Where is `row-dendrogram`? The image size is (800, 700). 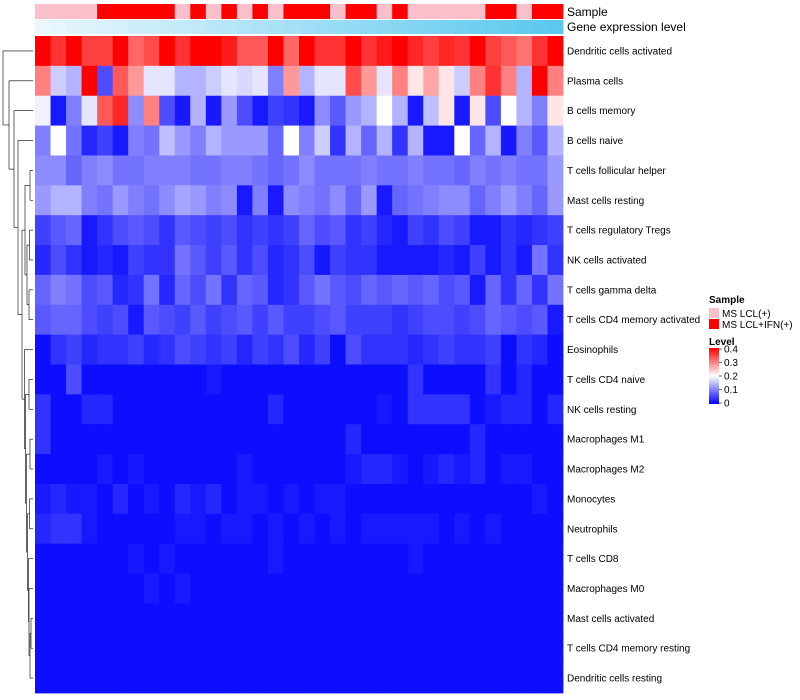 row-dendrogram is located at coordinates (17, 364).